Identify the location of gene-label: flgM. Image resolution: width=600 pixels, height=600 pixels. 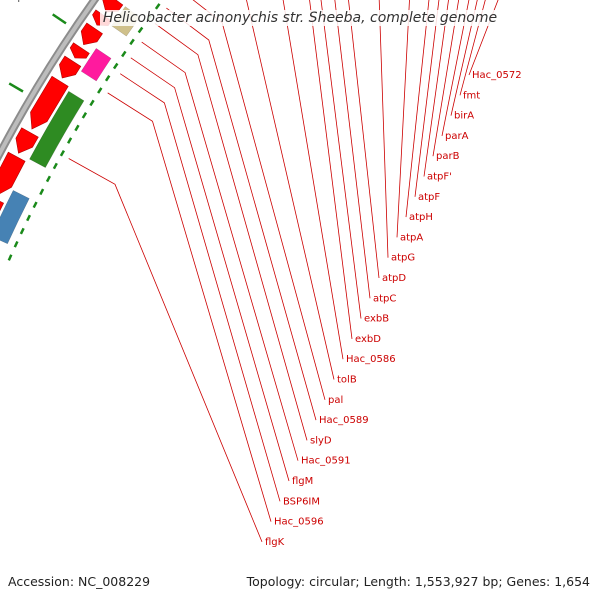
(302, 481).